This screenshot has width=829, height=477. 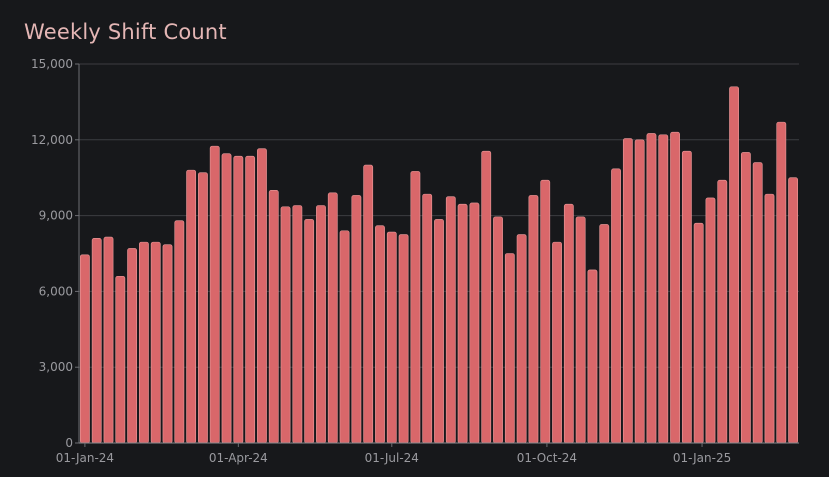 What do you see at coordinates (56, 291) in the screenshot?
I see `y-tick-label: 6,000` at bounding box center [56, 291].